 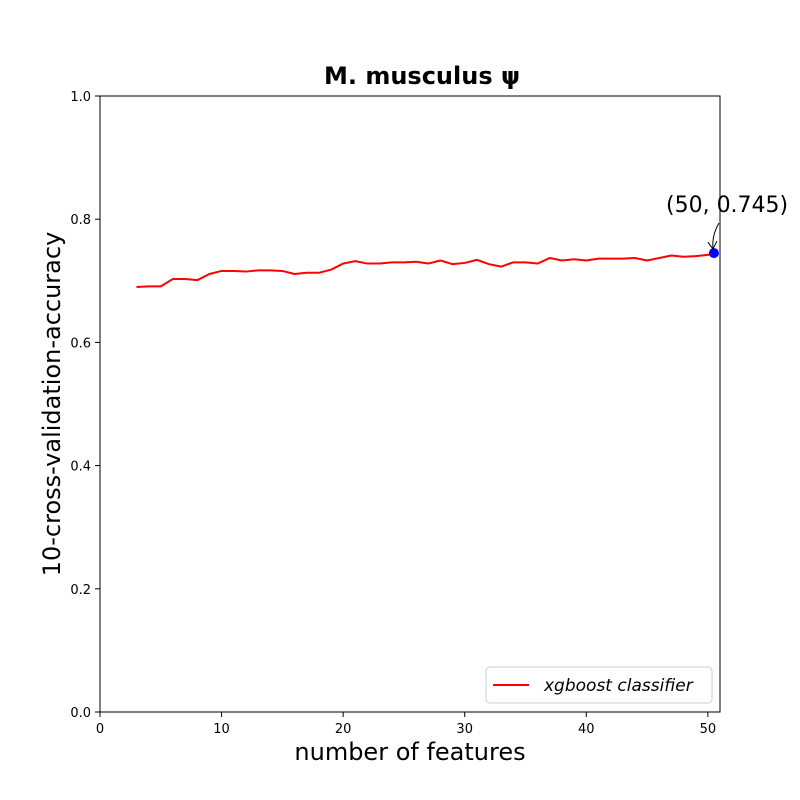 What do you see at coordinates (618, 686) in the screenshot?
I see `legend-label: xgboost classifier` at bounding box center [618, 686].